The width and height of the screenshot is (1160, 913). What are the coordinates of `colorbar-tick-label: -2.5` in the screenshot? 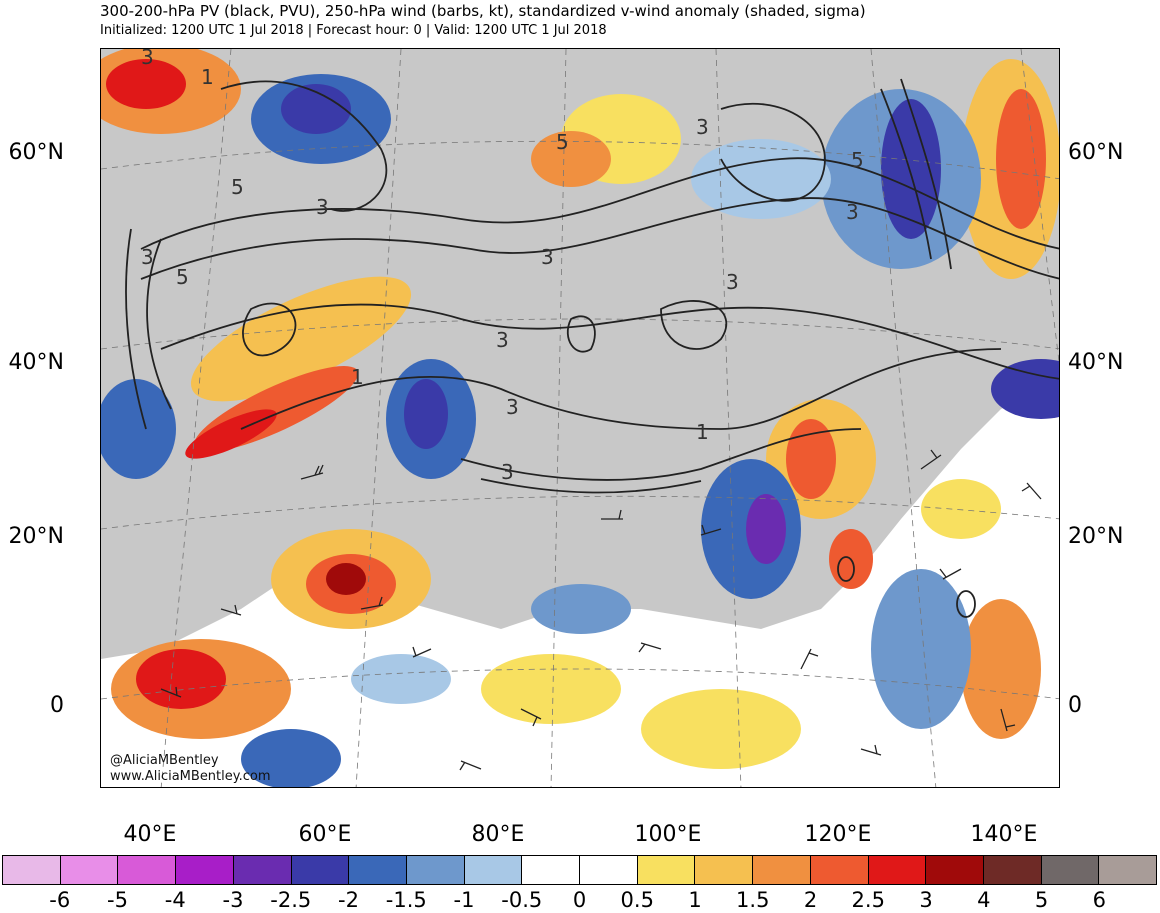 It's located at (291, 900).